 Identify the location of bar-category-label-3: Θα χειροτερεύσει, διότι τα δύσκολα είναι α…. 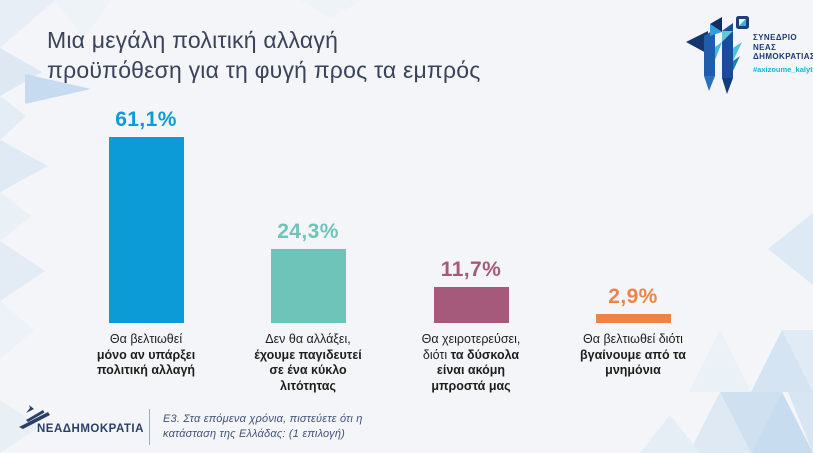
(471, 362).